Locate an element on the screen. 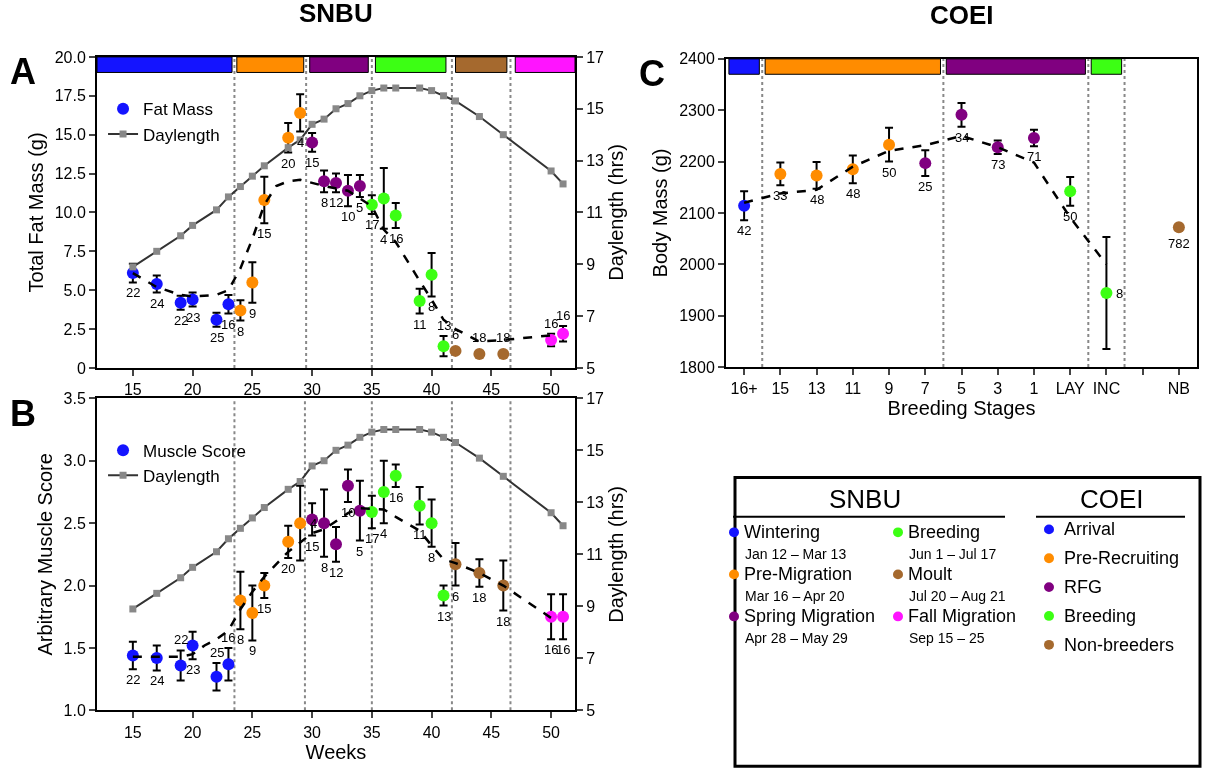  y-tick-label: 0 is located at coordinates (81, 368).